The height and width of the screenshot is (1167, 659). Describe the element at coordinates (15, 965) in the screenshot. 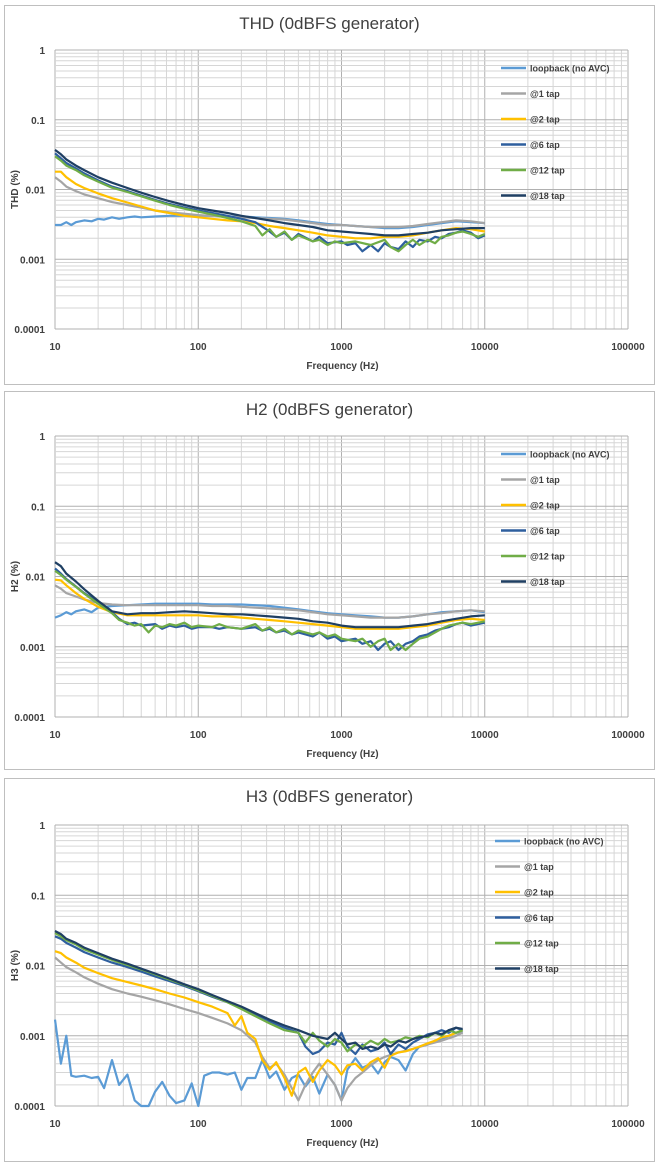

I see `y-axis-title: H3 (%)` at that location.